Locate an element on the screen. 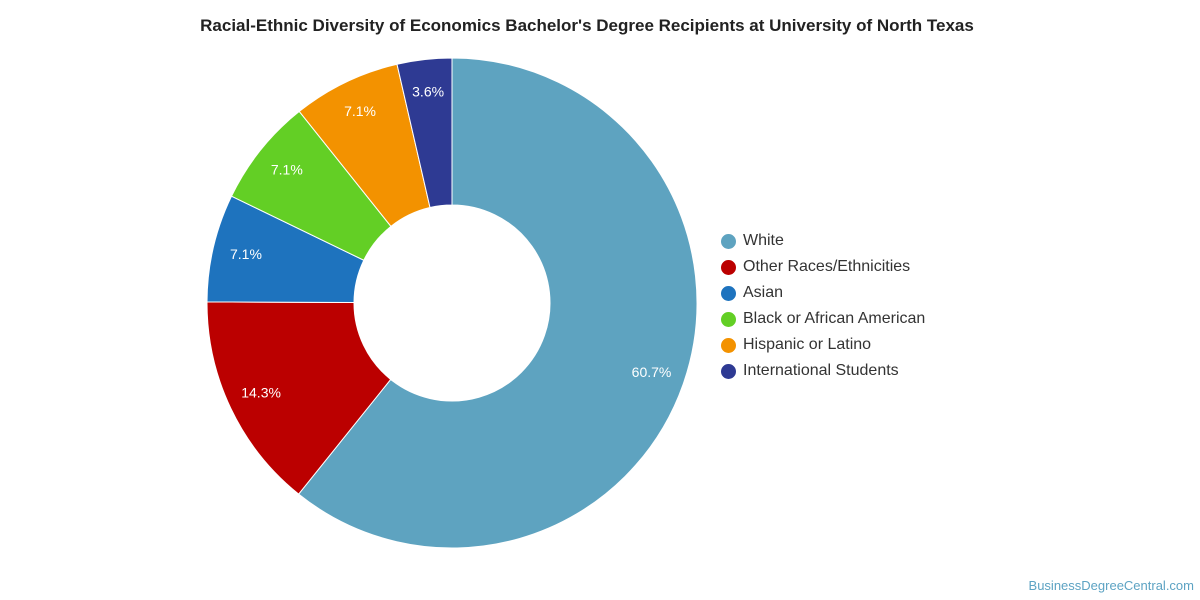  legend-label: Hispanic or Latino is located at coordinates (807, 344).